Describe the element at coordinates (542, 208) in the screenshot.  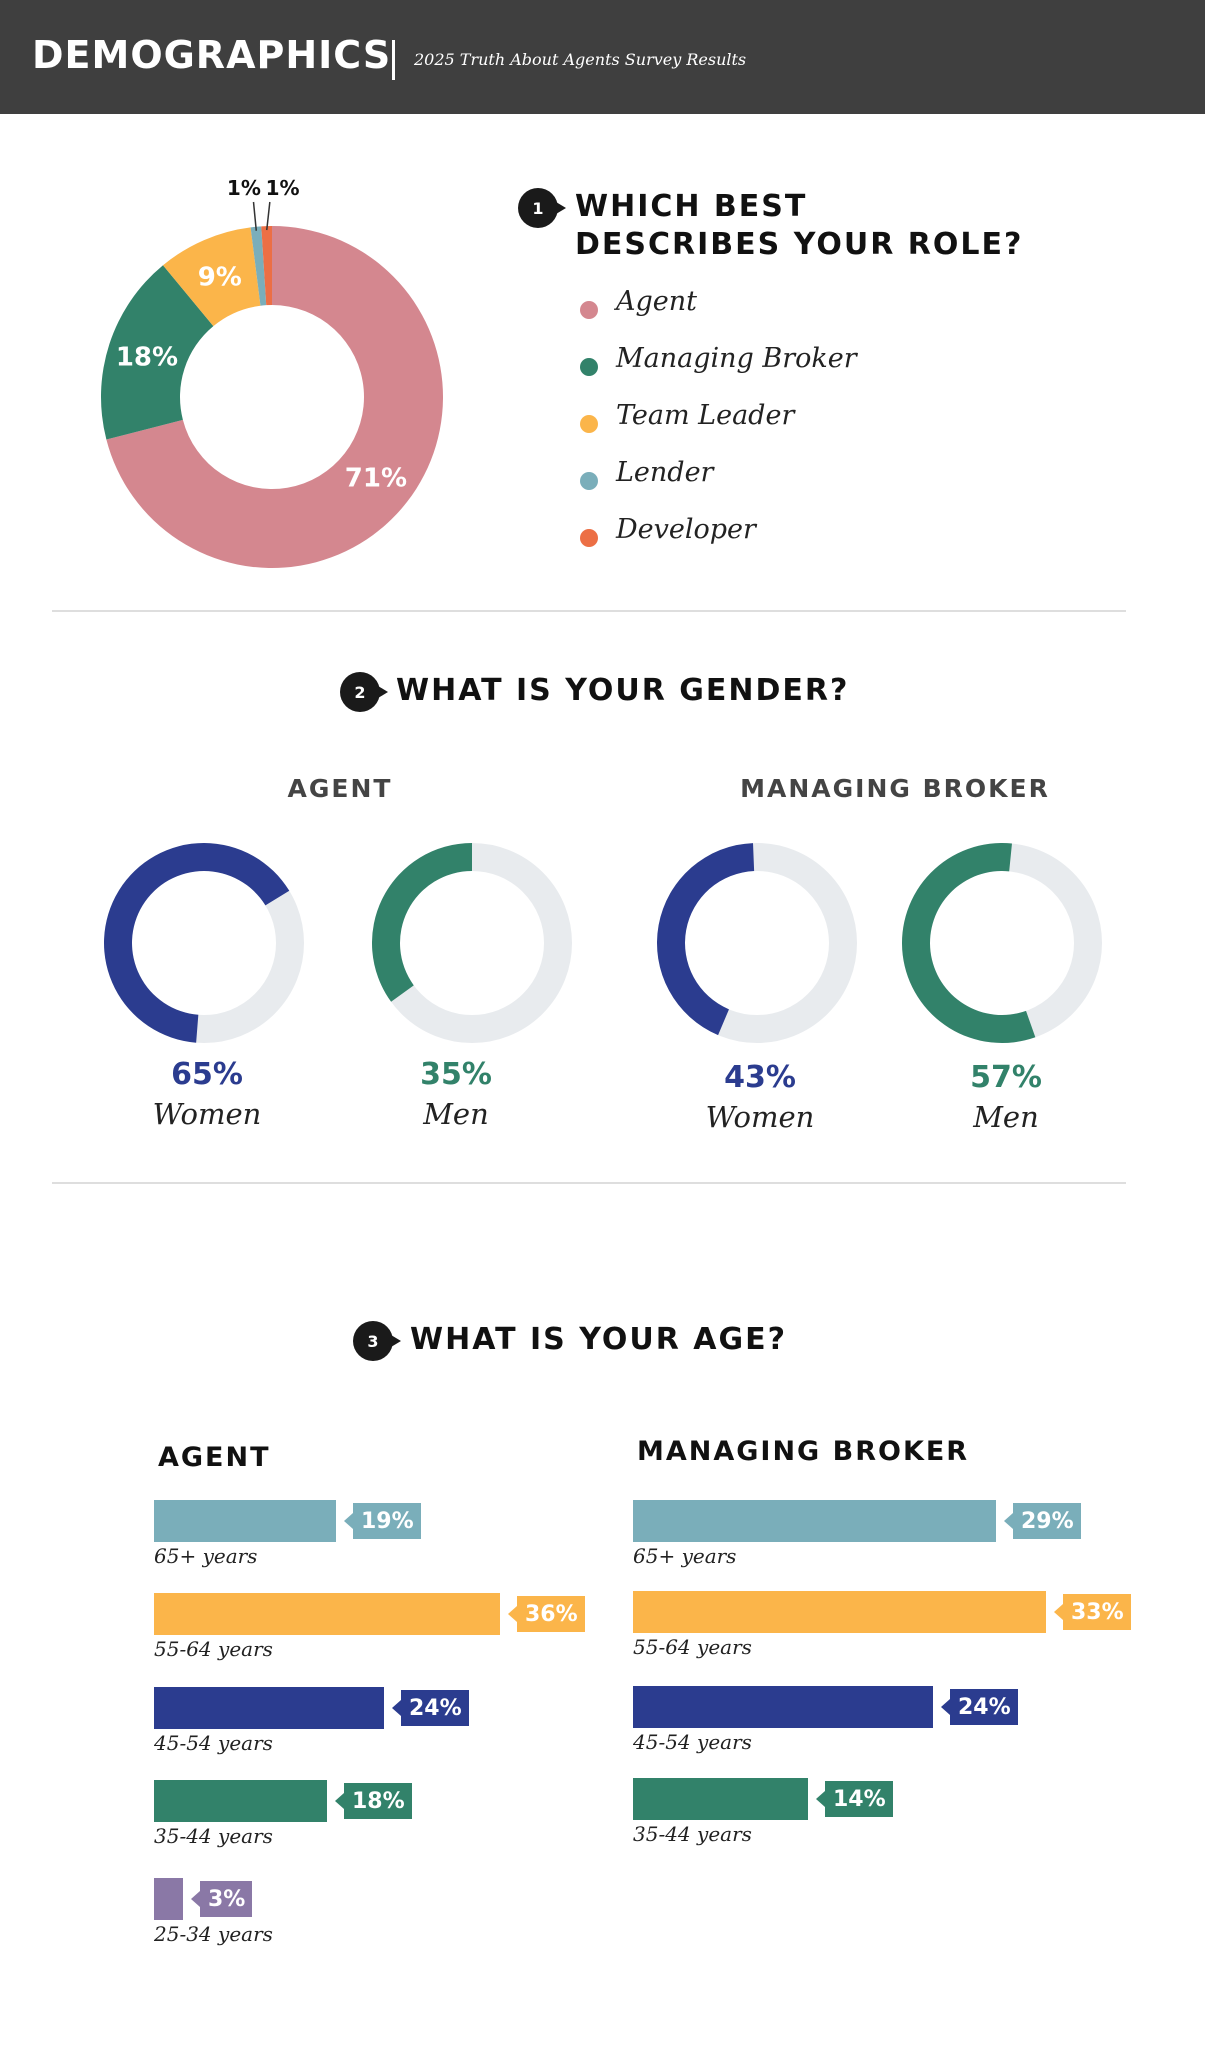
I see `question-1-badge: 1` at that location.